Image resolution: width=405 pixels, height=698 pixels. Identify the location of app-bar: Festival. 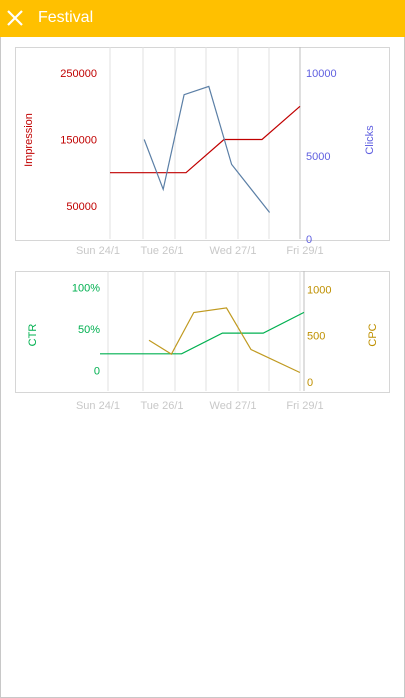
(202, 18).